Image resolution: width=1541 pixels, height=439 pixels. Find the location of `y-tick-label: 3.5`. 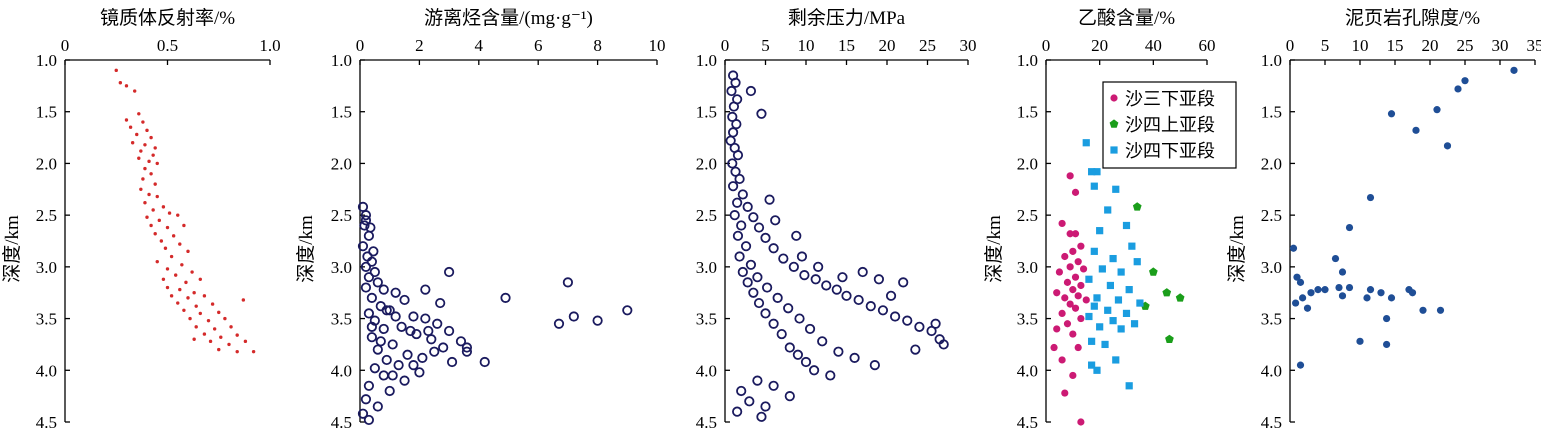

y-tick-label: 3.5 is located at coordinates (341, 319).